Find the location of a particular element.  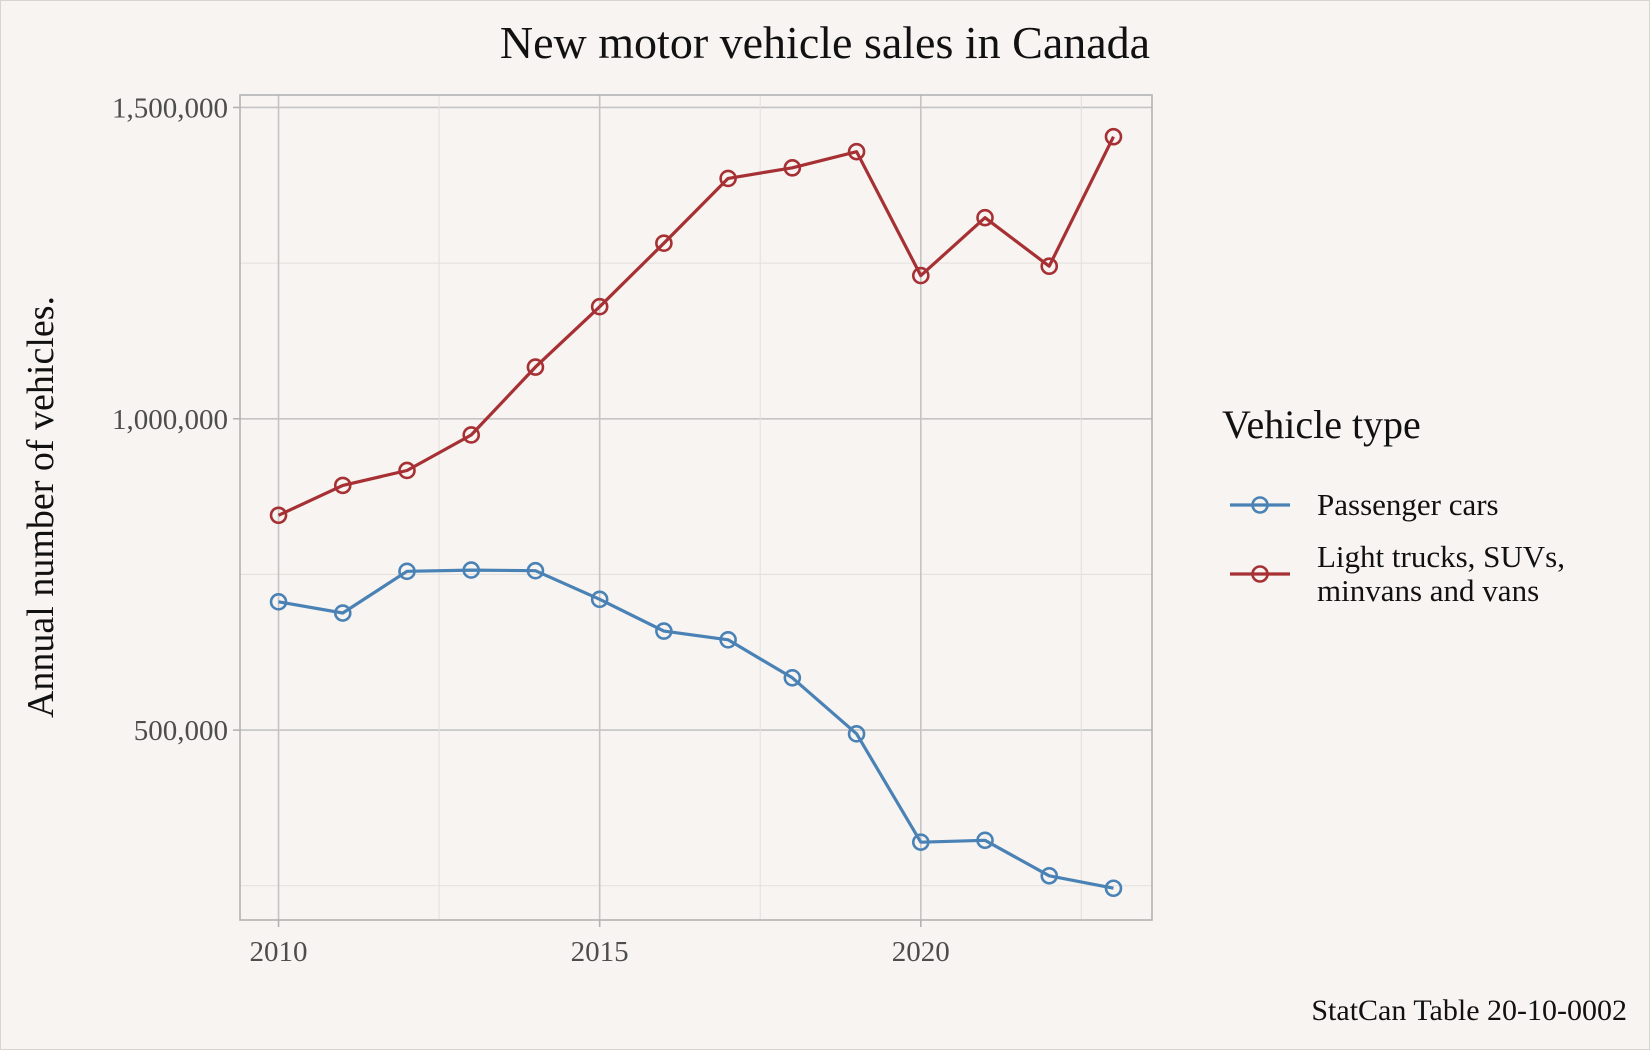

chart-title: New motor vehicle sales in Canada is located at coordinates (825, 42).